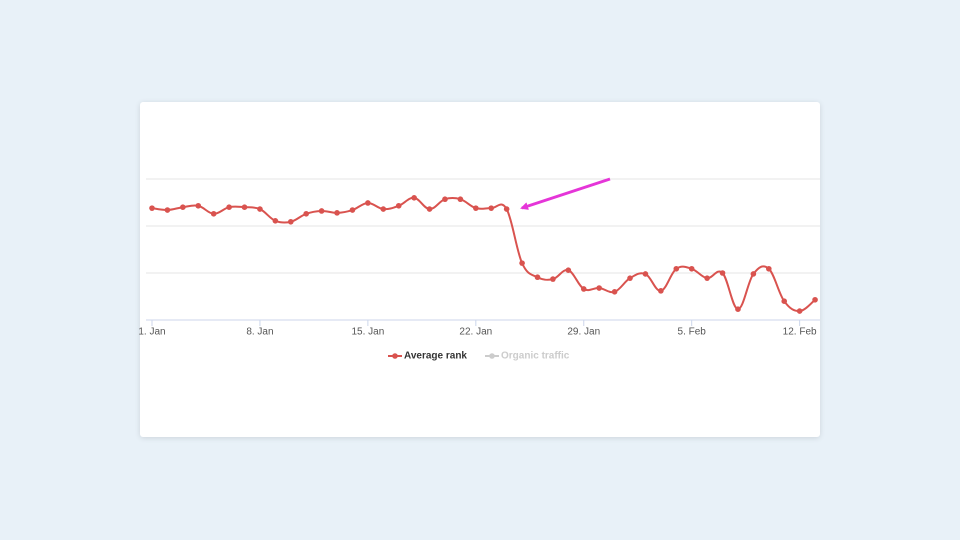 The width and height of the screenshot is (960, 540). What do you see at coordinates (259, 332) in the screenshot?
I see `x-tick-label: 8. Jan` at bounding box center [259, 332].